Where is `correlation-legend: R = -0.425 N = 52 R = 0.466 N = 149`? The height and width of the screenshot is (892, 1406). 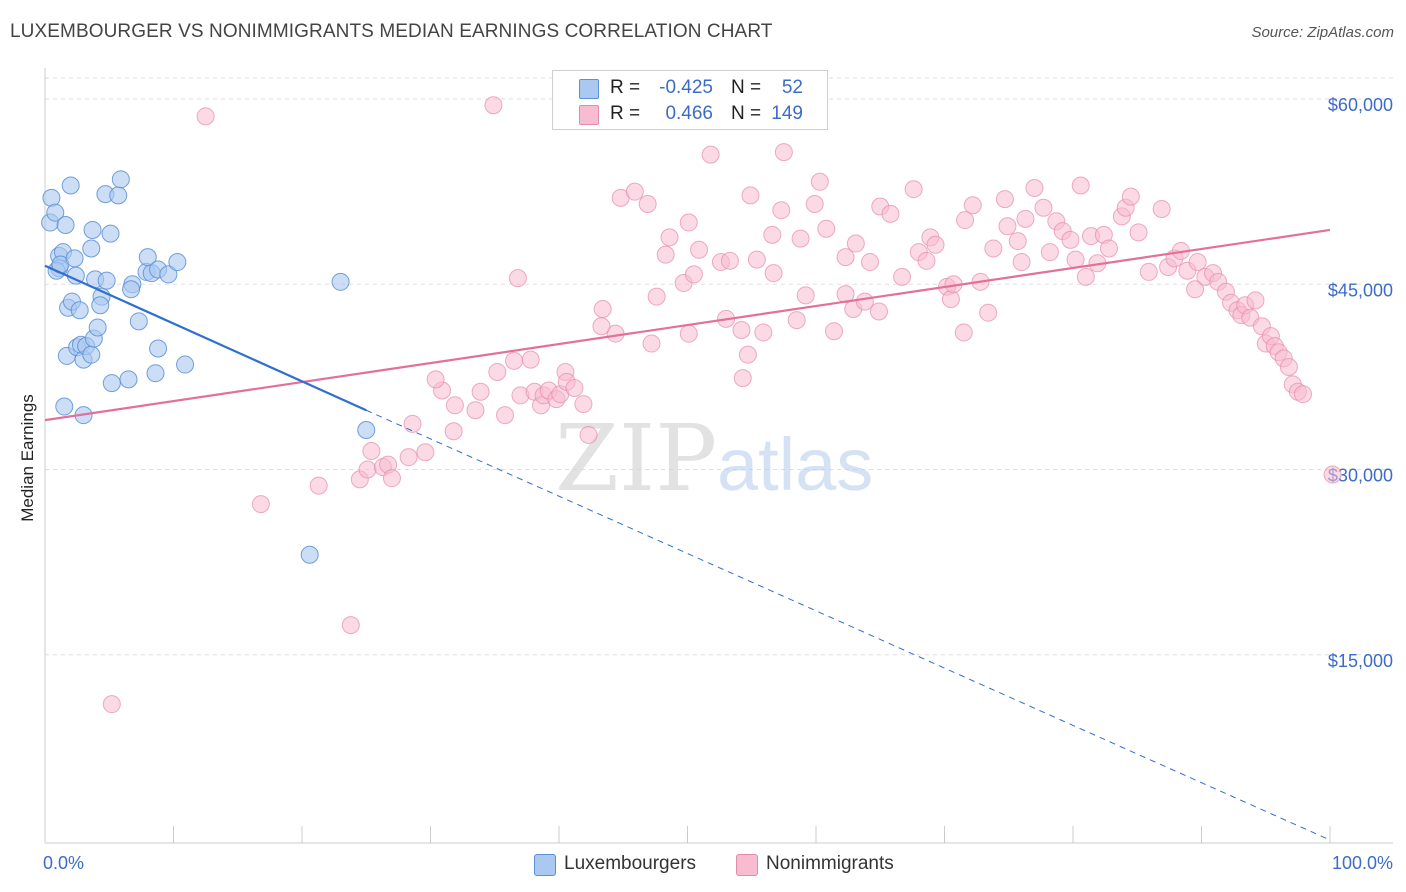
correlation-legend: R = -0.425 N = 52 R = 0.466 N = 149 is located at coordinates (690, 100).